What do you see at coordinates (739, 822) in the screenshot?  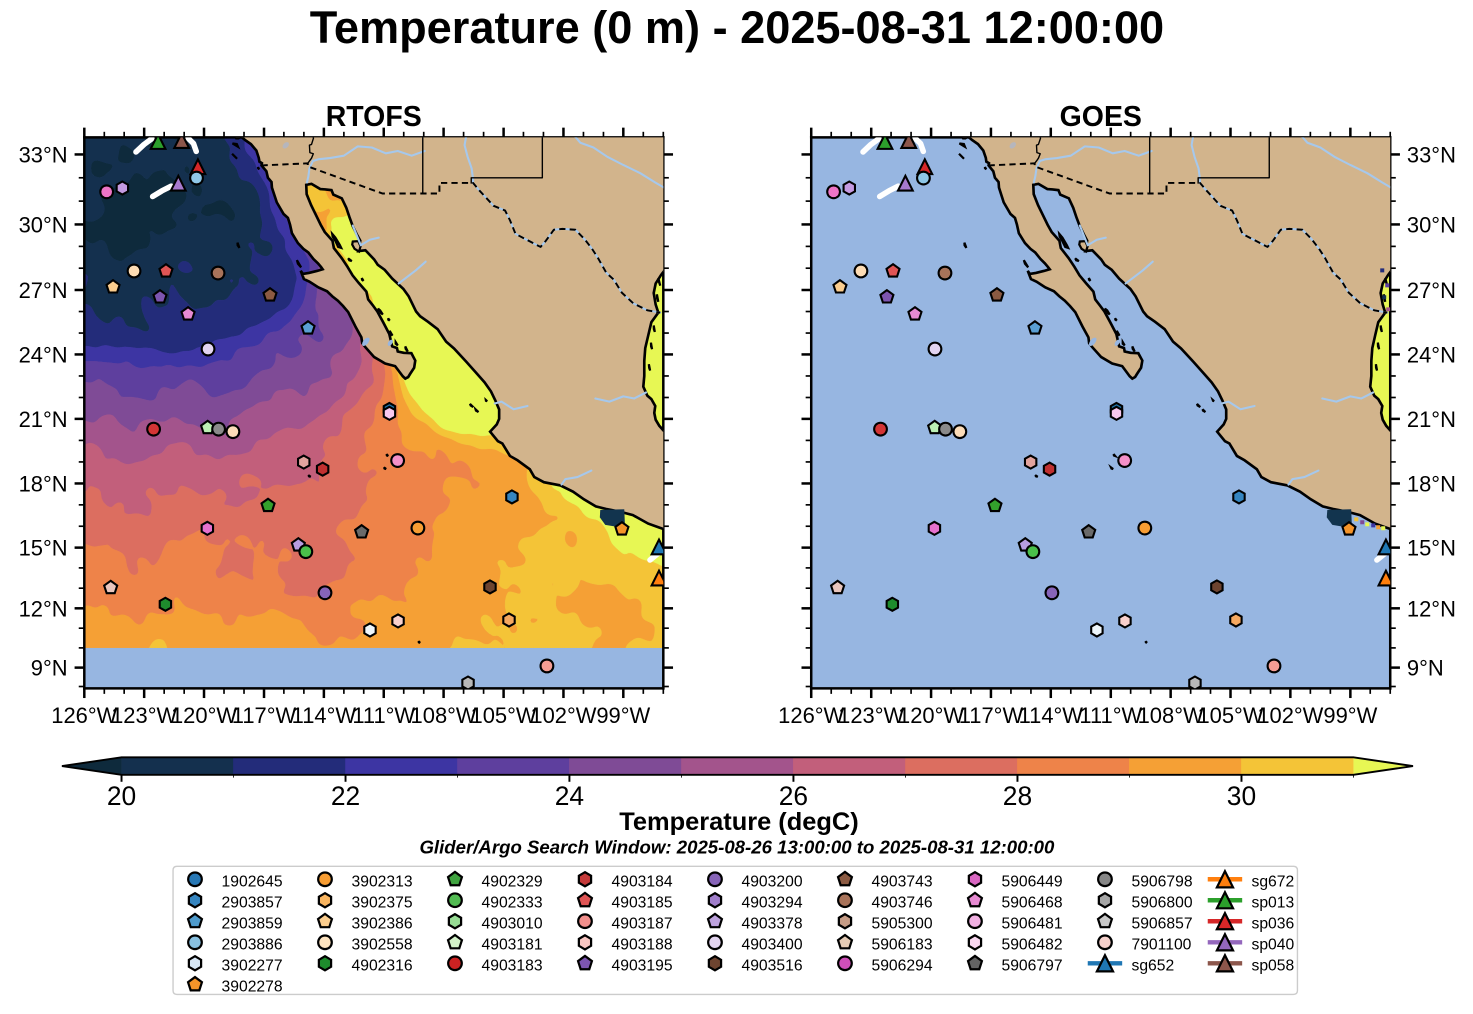 I see `svg-text: Temperature (degC)` at bounding box center [739, 822].